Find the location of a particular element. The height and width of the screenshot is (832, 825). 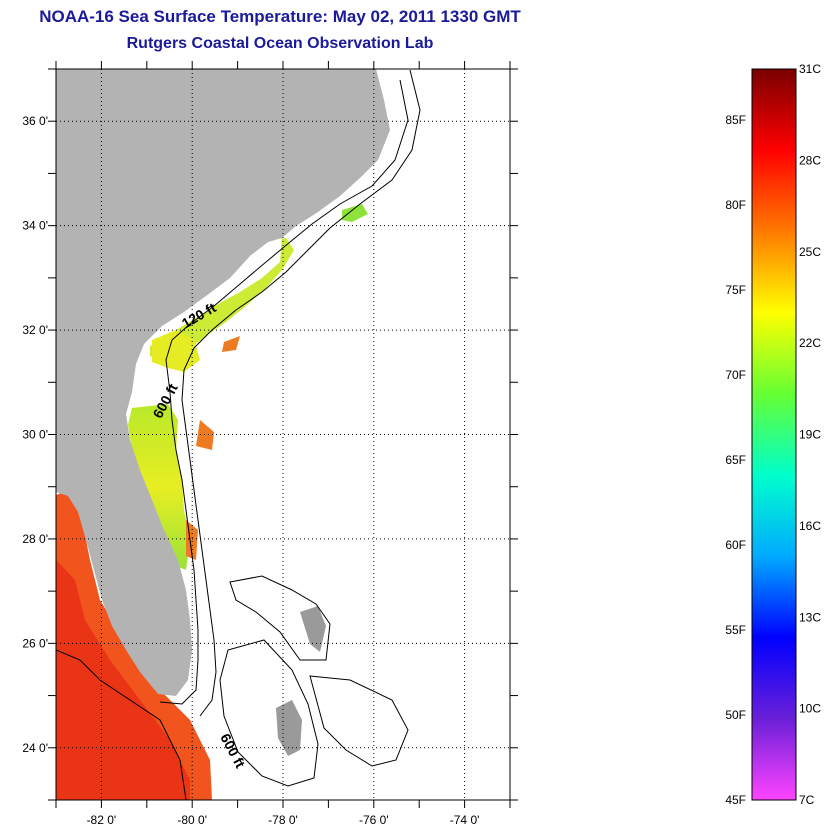

colorbar-f-label: 70F is located at coordinates (735, 375).